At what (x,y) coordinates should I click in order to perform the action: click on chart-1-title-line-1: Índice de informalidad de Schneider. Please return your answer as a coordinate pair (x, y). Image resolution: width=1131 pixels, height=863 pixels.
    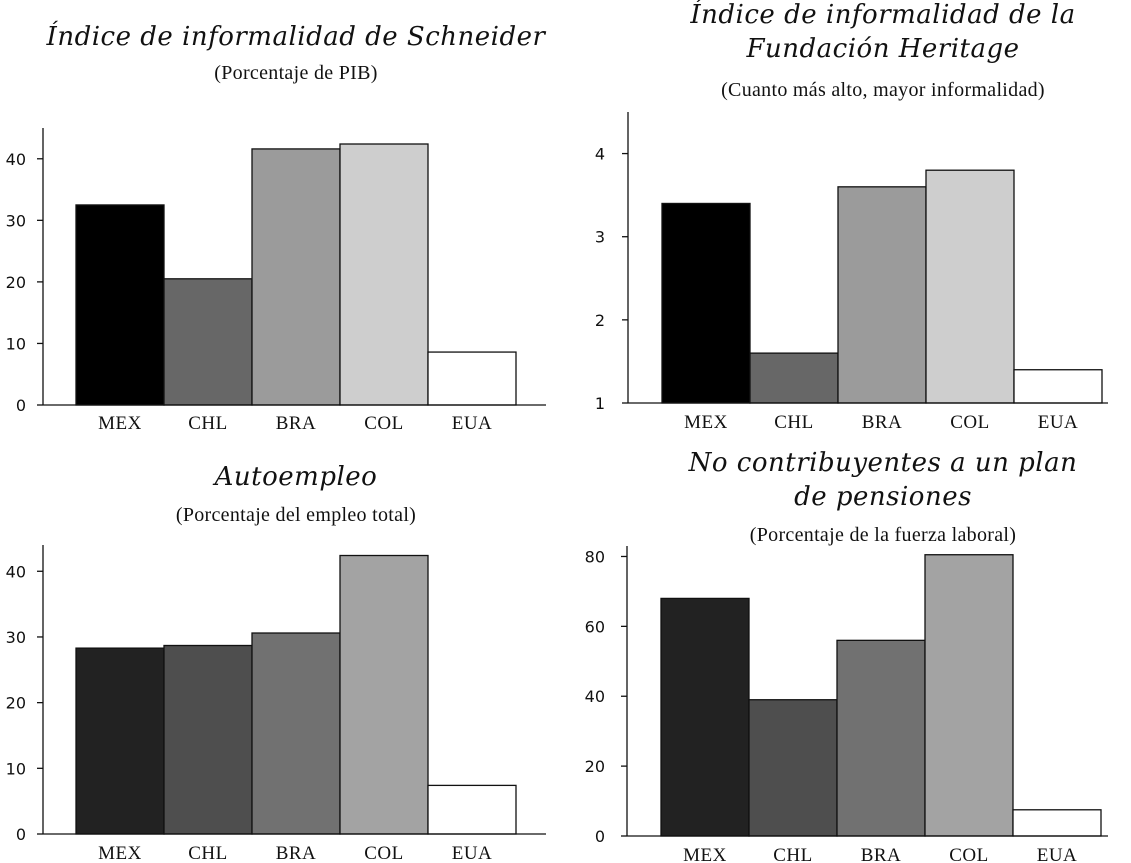
    Looking at the image, I should click on (296, 36).